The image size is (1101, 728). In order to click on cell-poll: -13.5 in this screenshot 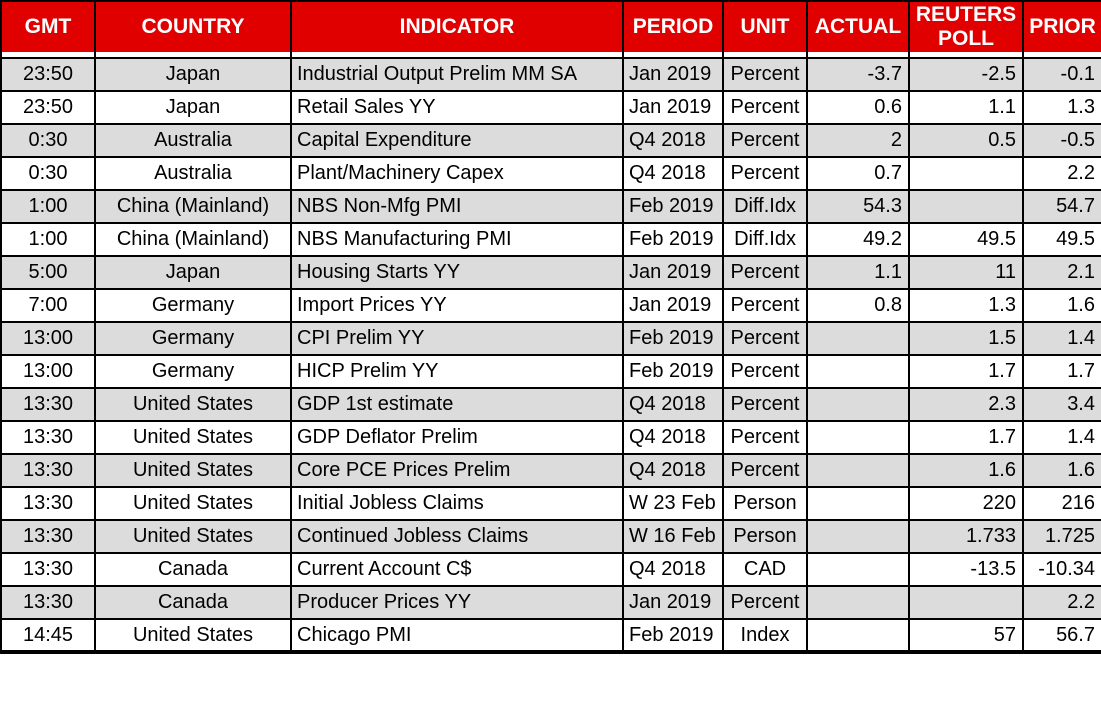, I will do `click(966, 569)`.